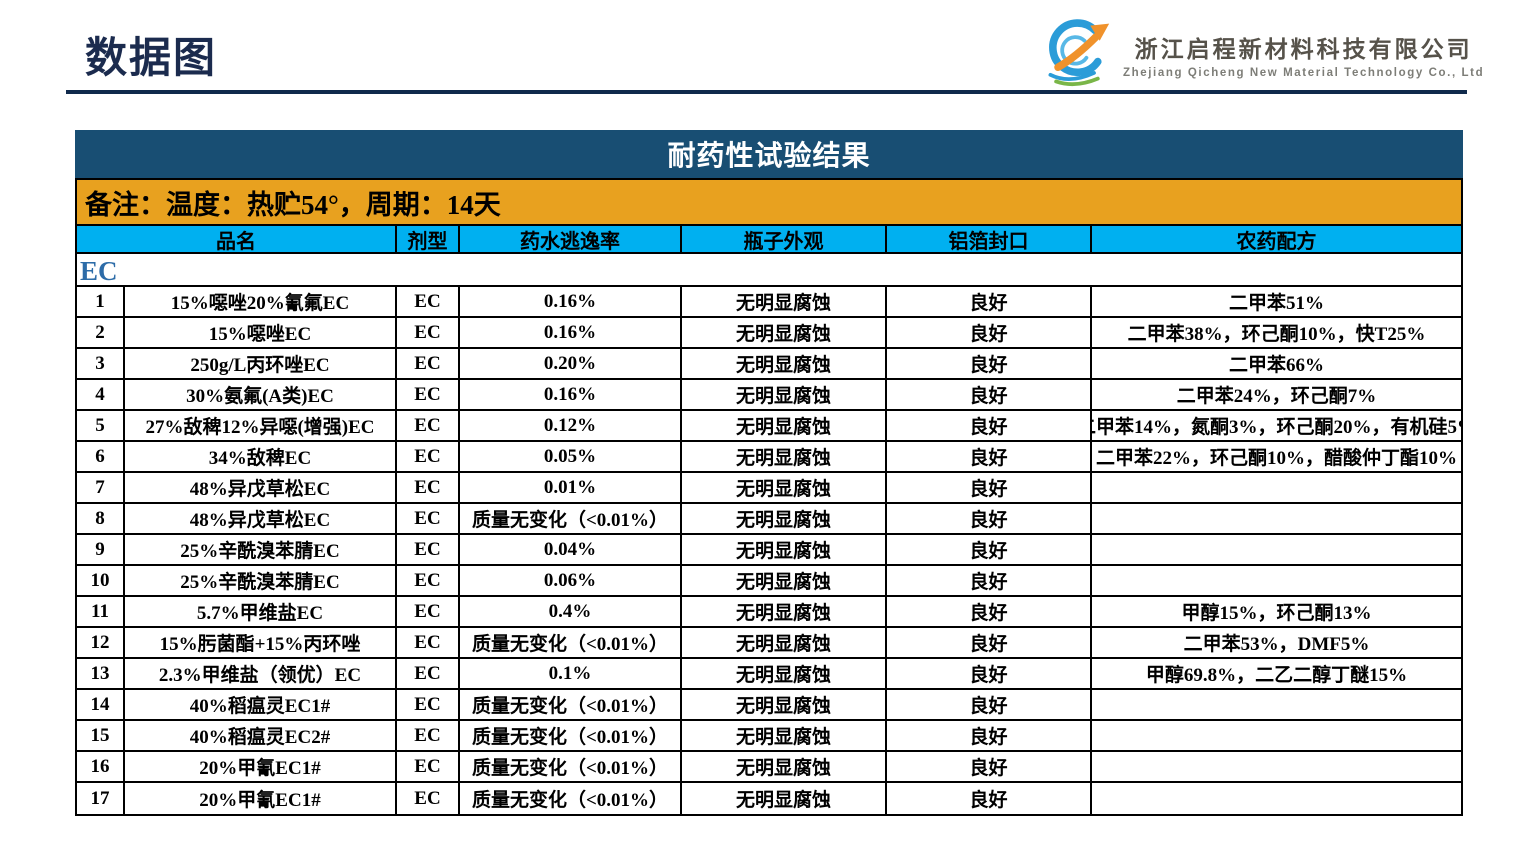  I want to click on cell-product-name: 20%甲氰EC1#, so click(261, 766).